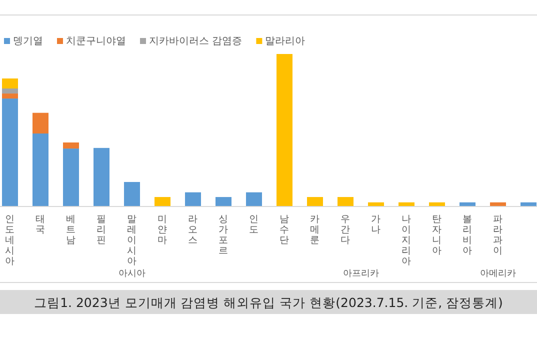 This screenshot has height=341, width=537. What do you see at coordinates (376, 225) in the screenshot?
I see `x-tick-label: 가나` at bounding box center [376, 225].